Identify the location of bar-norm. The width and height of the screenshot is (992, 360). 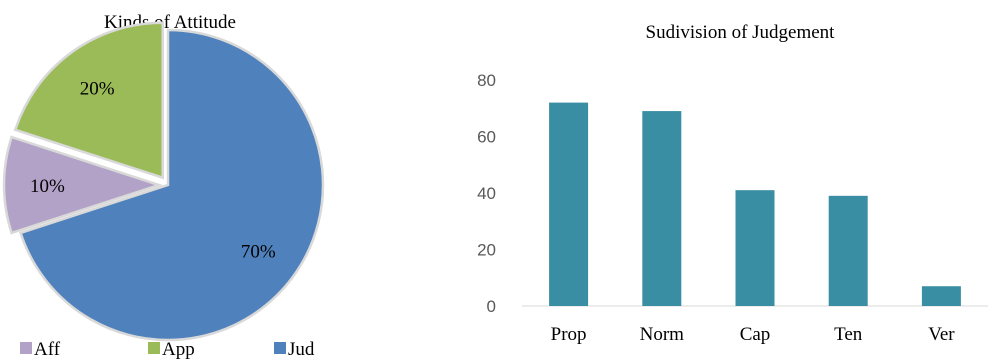
(662, 208).